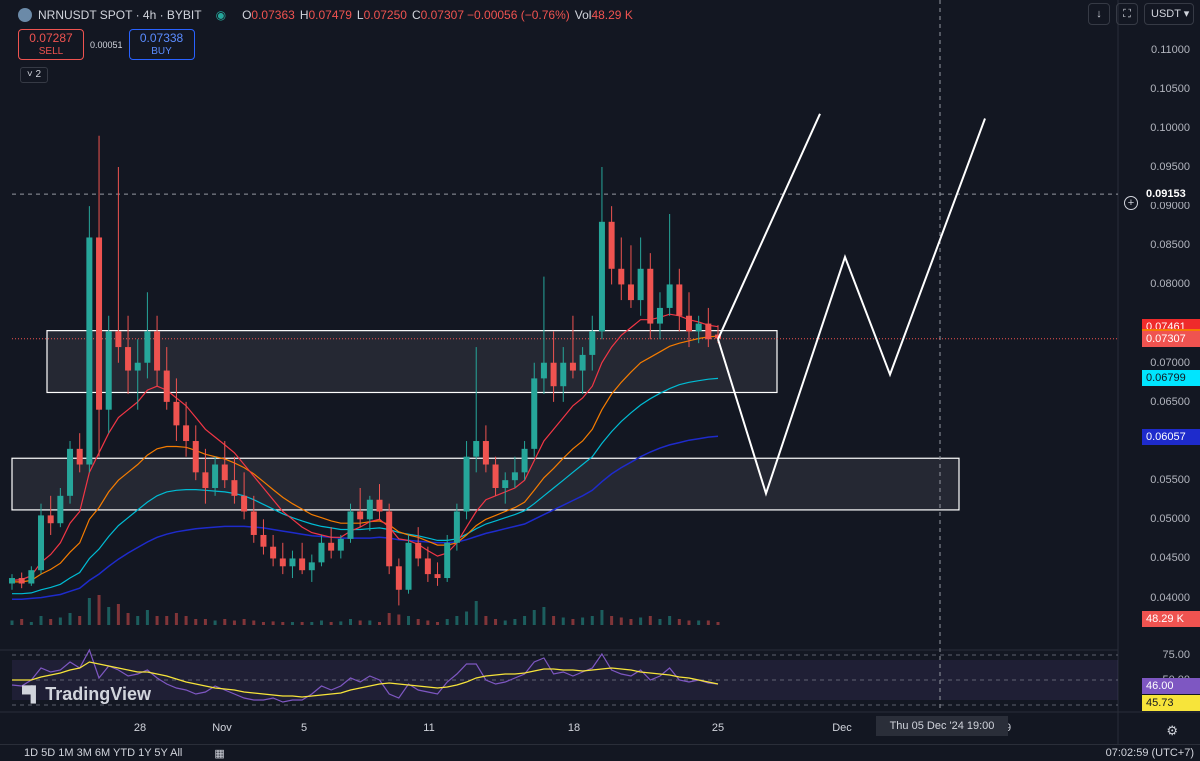 This screenshot has width=1200, height=761. Describe the element at coordinates (1008, 728) in the screenshot. I see `time-axis-label: 9` at that location.